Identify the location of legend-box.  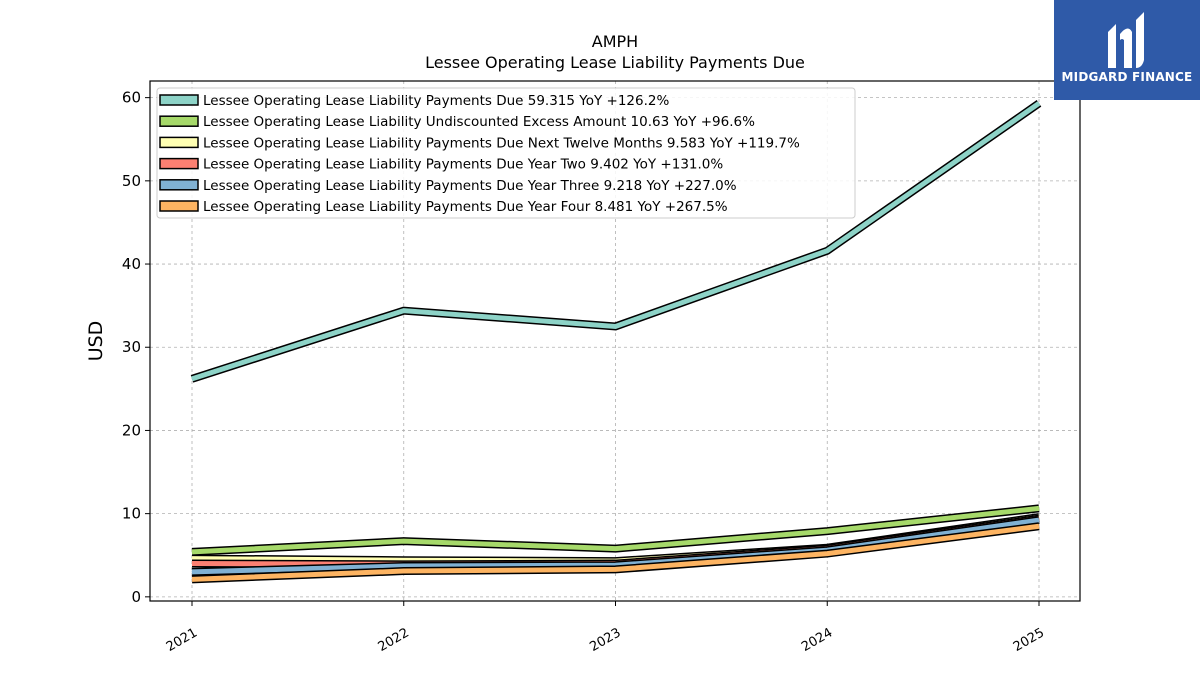
(506, 153).